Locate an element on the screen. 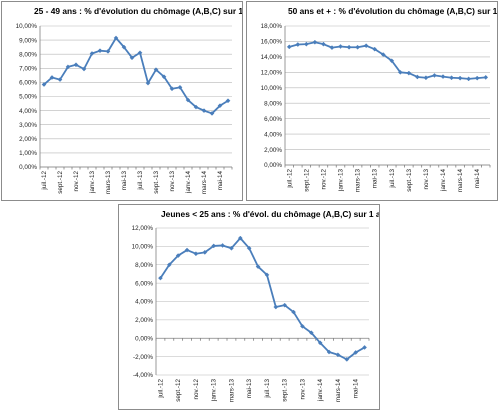  series-line is located at coordinates (262, 299).